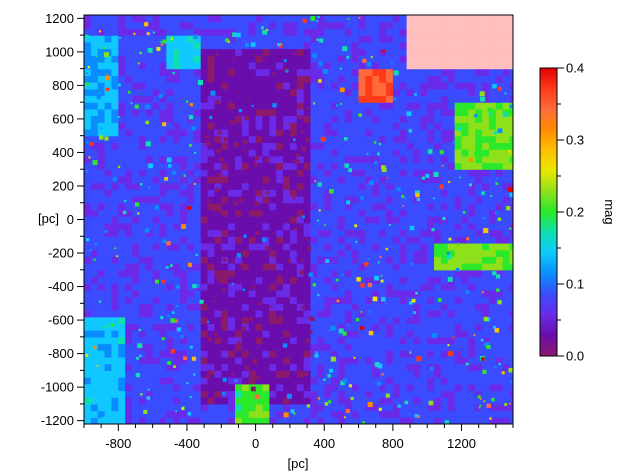  What do you see at coordinates (63, 152) in the screenshot?
I see `y-tick-label: 400` at bounding box center [63, 152].